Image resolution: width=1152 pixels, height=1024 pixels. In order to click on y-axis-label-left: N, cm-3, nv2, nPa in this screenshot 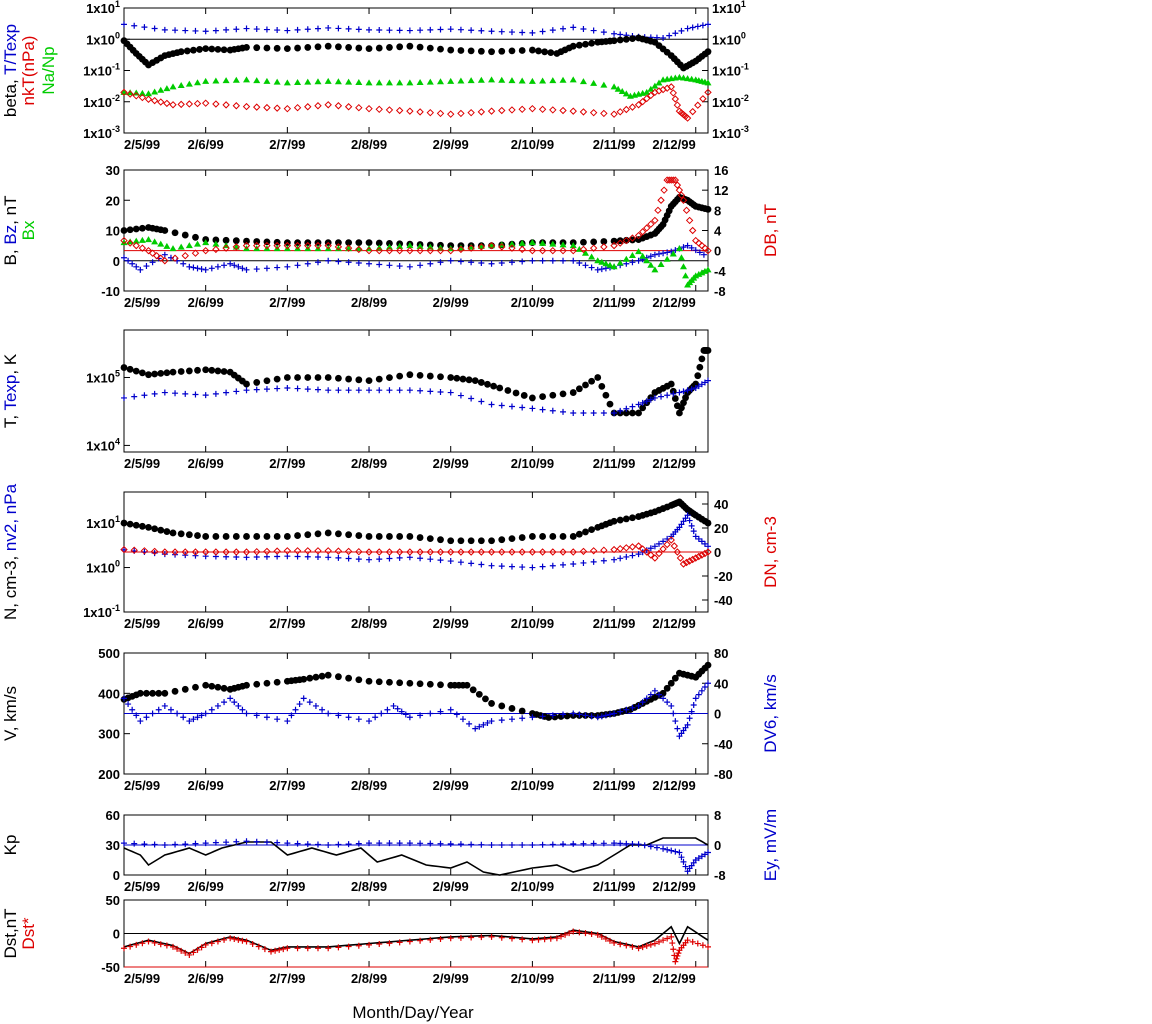, I will do `click(10, 551)`.